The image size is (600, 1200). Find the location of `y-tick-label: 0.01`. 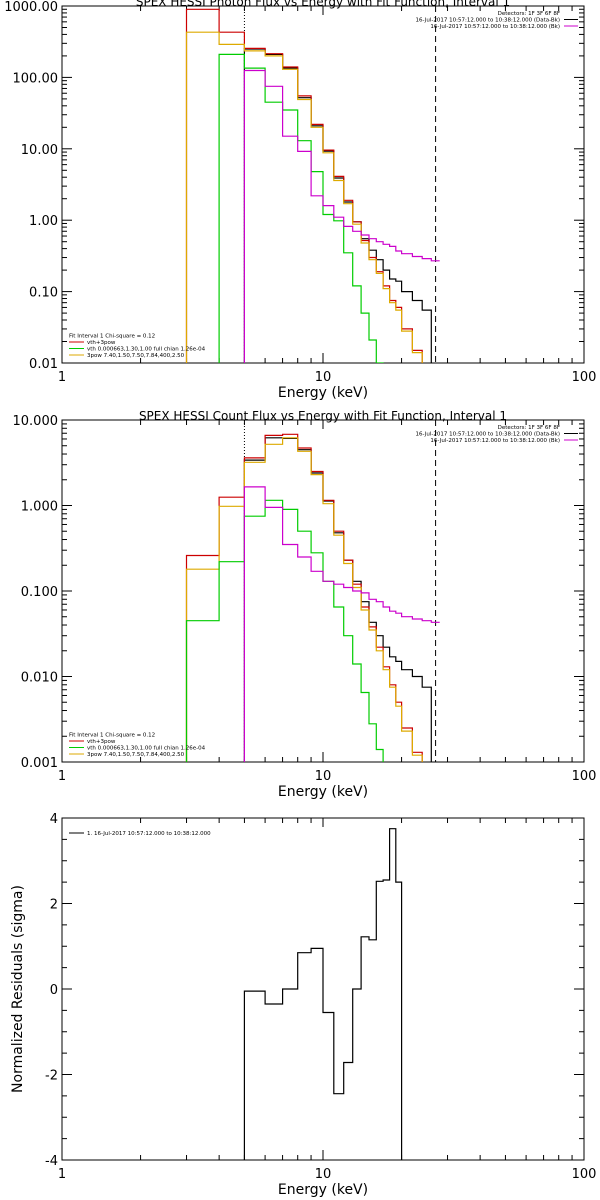

y-tick-label: 0.01 is located at coordinates (43, 364).